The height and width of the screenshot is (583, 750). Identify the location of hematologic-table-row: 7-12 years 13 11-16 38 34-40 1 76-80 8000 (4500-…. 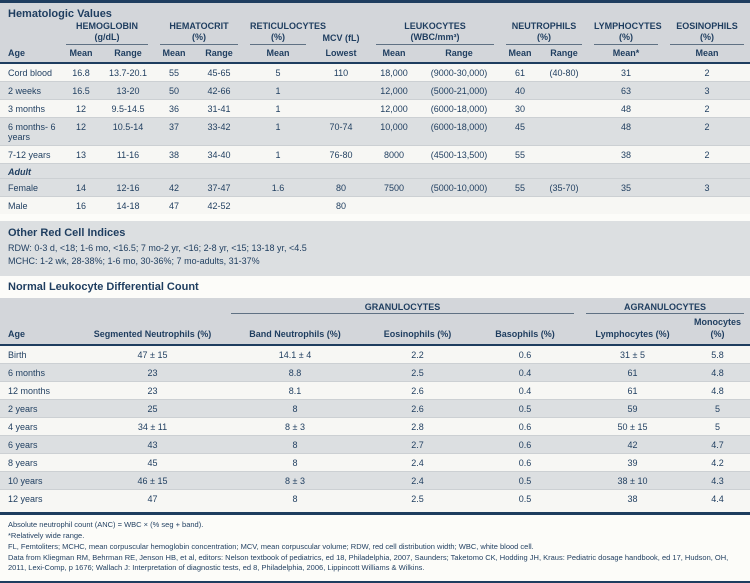
(375, 154).